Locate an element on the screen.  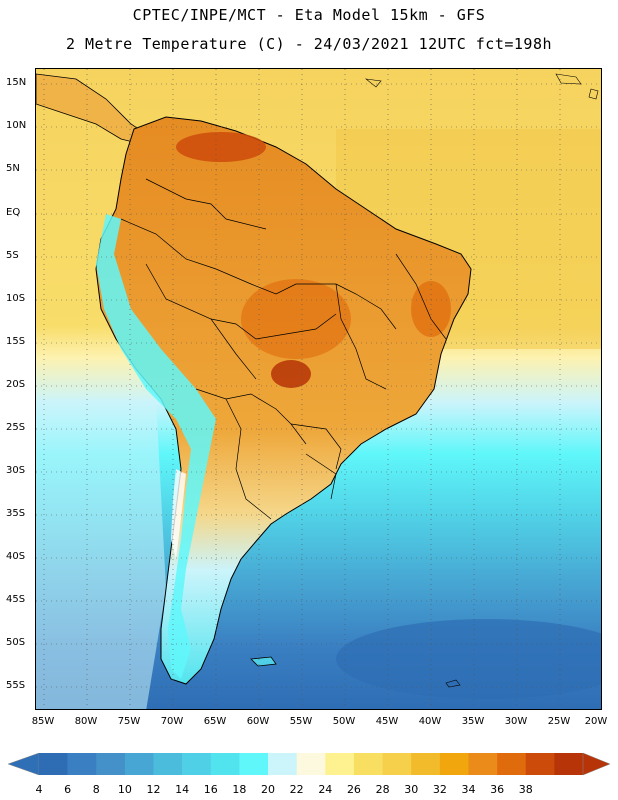
lat-label: 35S is located at coordinates (16, 513).